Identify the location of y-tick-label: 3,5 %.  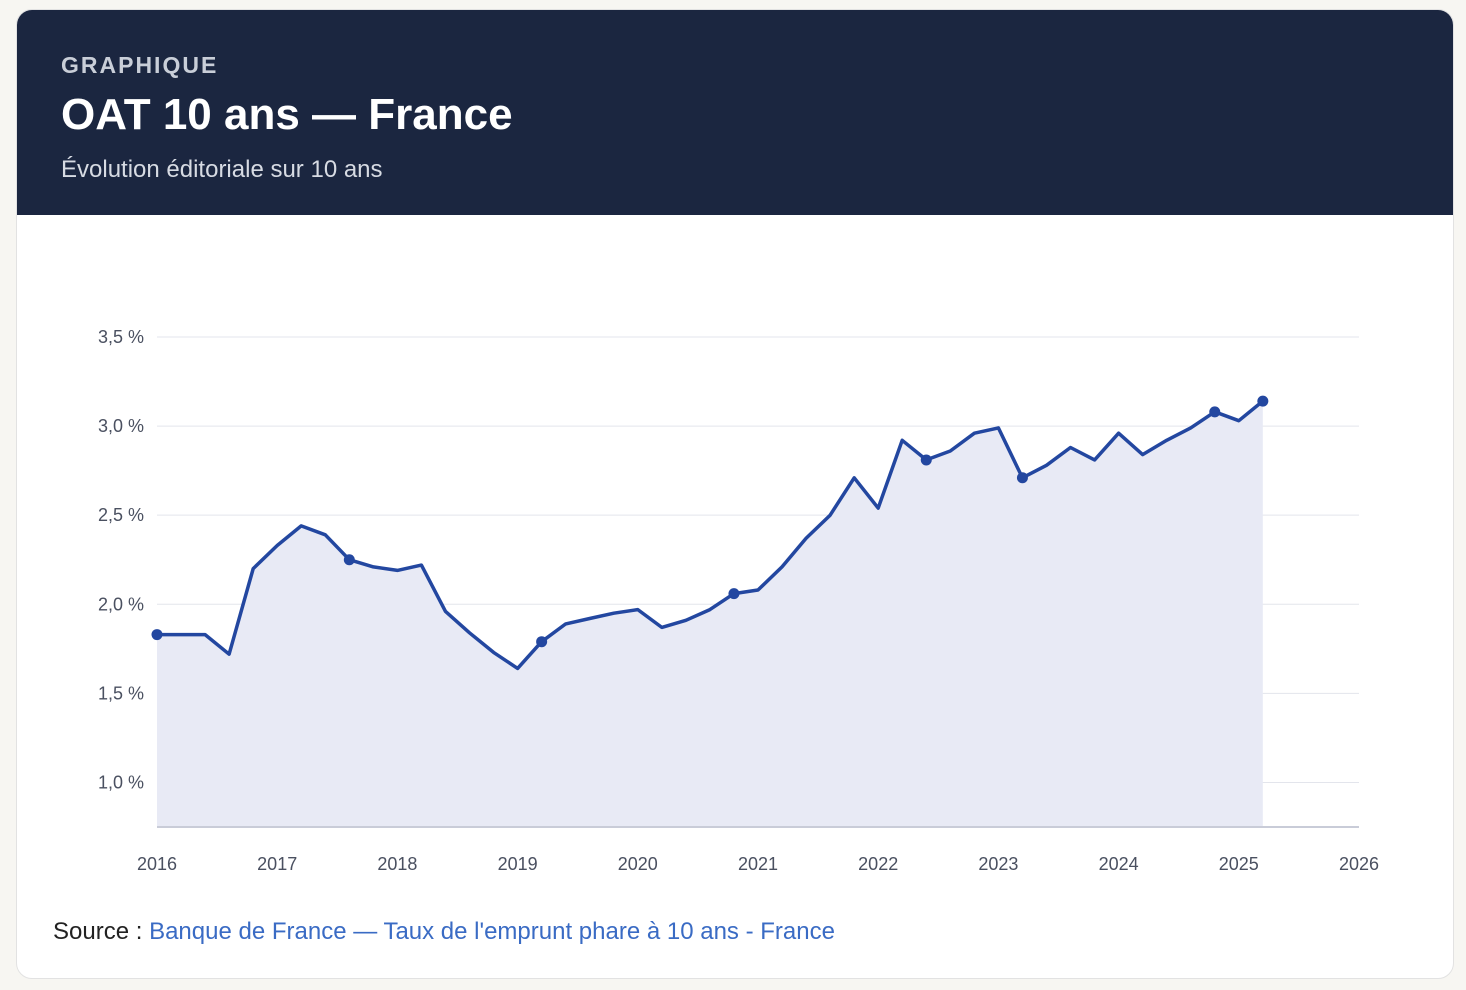
(121, 337).